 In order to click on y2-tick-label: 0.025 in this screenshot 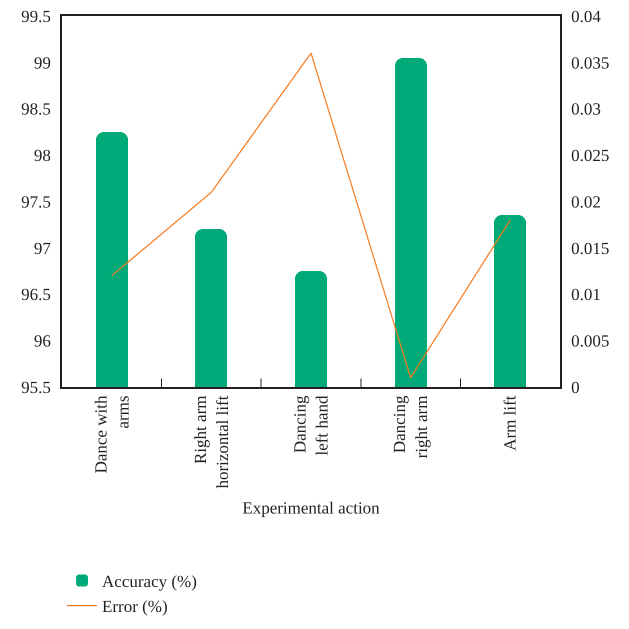, I will do `click(590, 156)`.